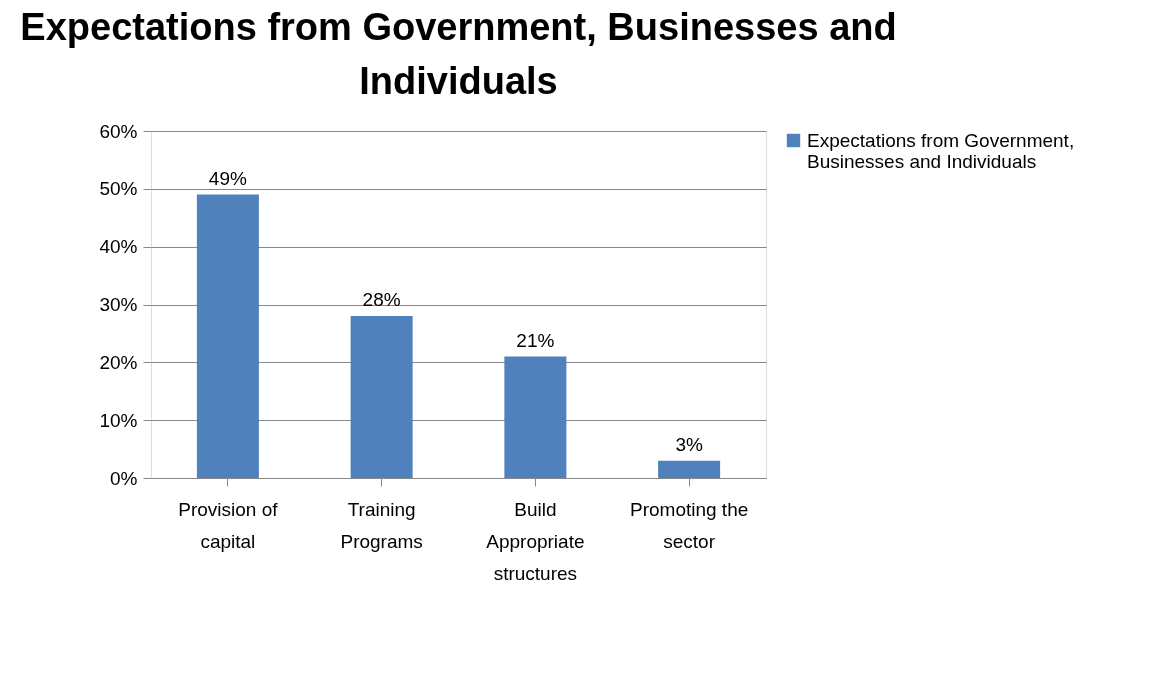 The image size is (1156, 675). Describe the element at coordinates (118, 304) in the screenshot. I see `y-tick-label: 30%` at that location.